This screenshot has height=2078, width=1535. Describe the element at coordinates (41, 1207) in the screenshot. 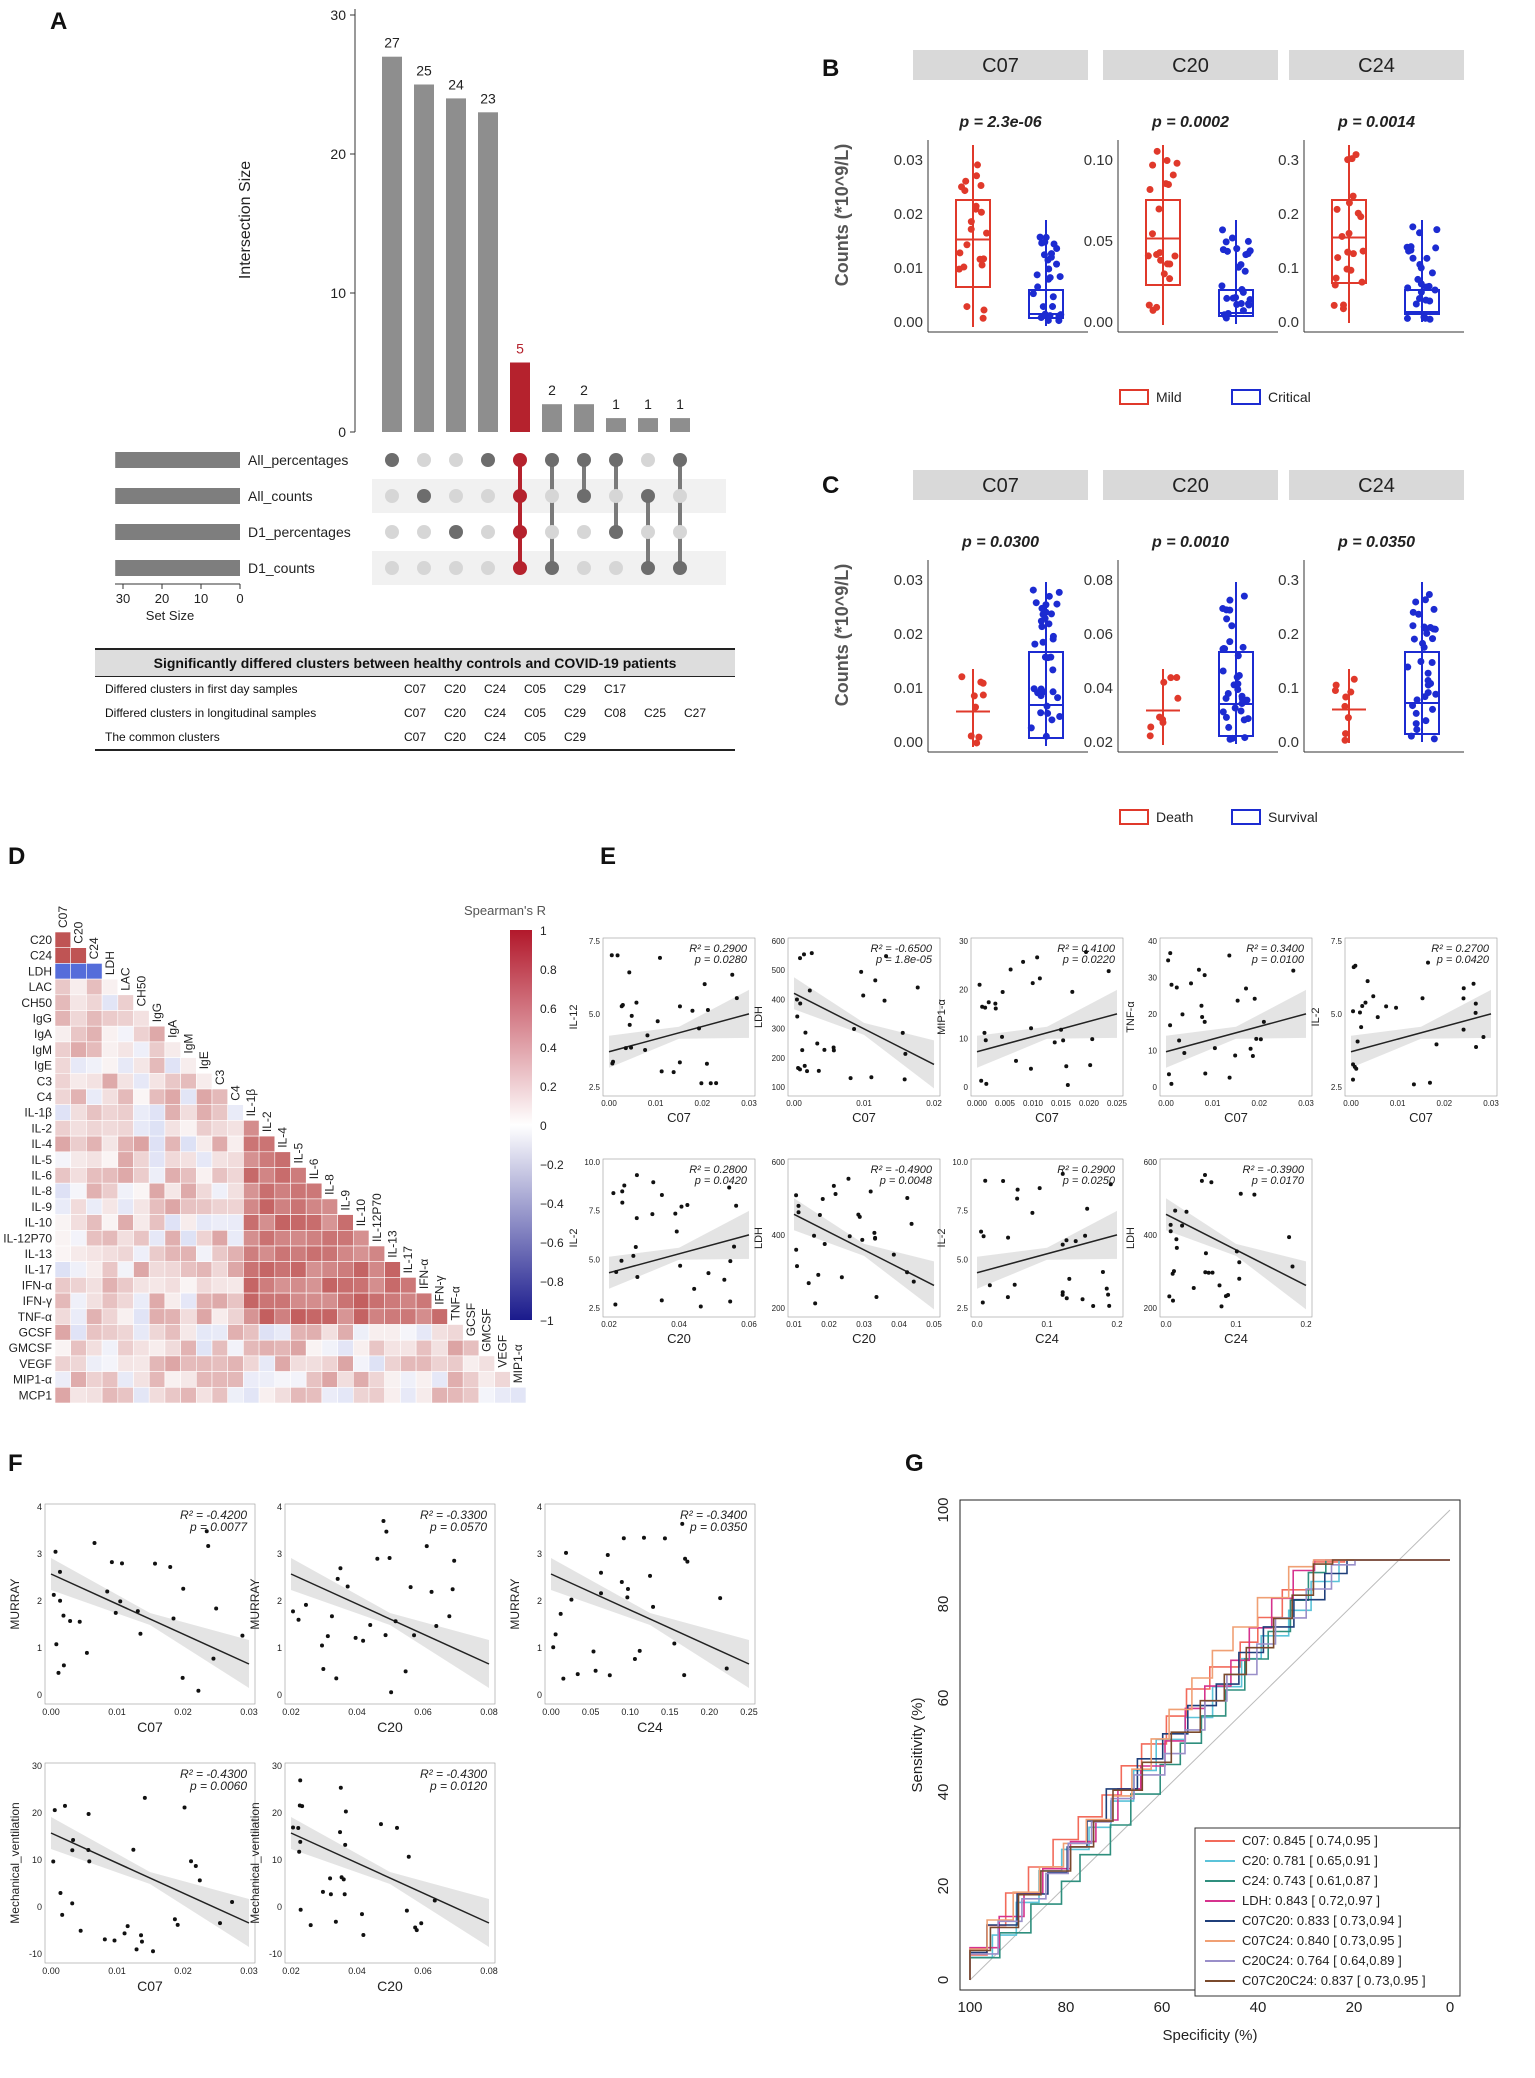

I see `heatmap-row-label: IL-9` at that location.